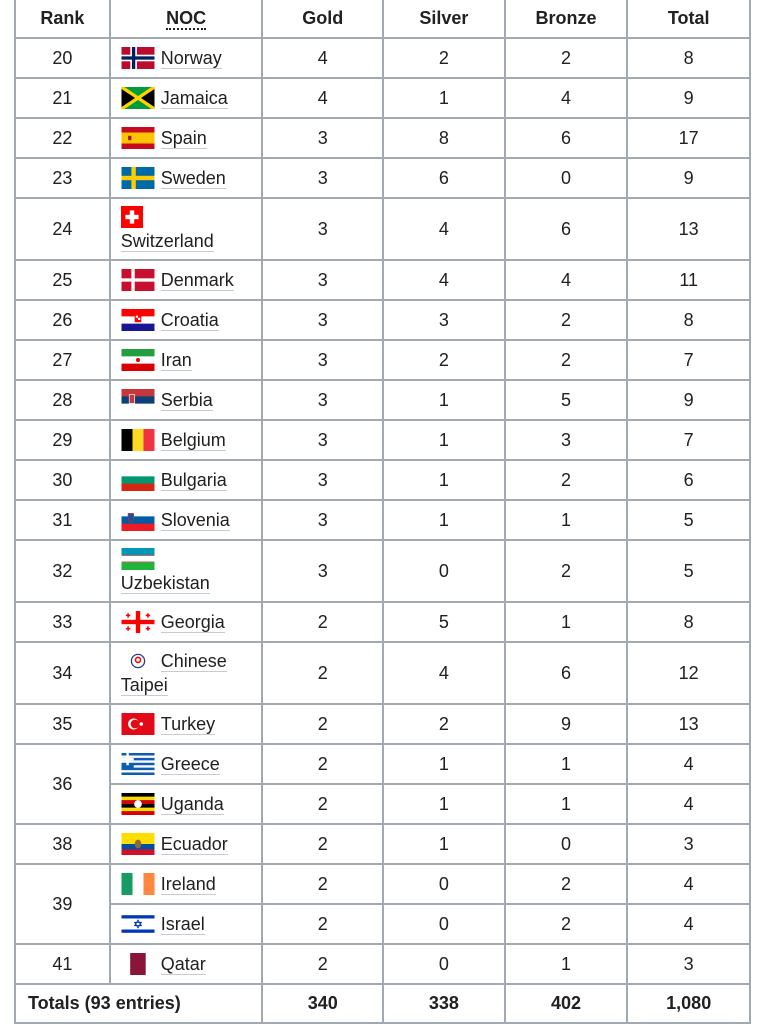  What do you see at coordinates (183, 138) in the screenshot?
I see `country-name: Spain` at bounding box center [183, 138].